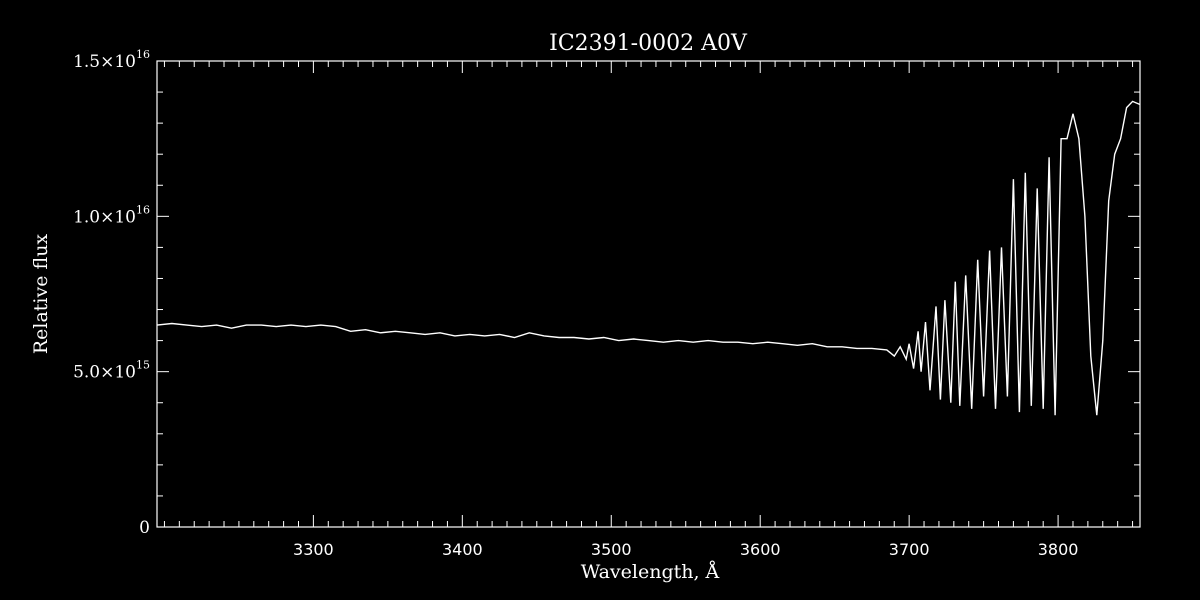 The image size is (1200, 600). Describe the element at coordinates (909, 549) in the screenshot. I see `x-tick-label: 3700` at that location.